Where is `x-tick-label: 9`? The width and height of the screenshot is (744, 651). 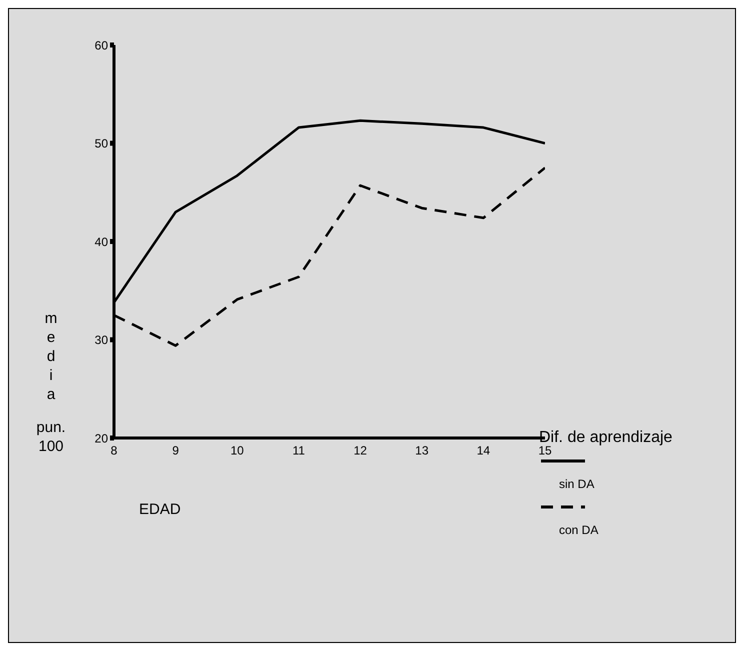 x-tick-label: 9 is located at coordinates (176, 451).